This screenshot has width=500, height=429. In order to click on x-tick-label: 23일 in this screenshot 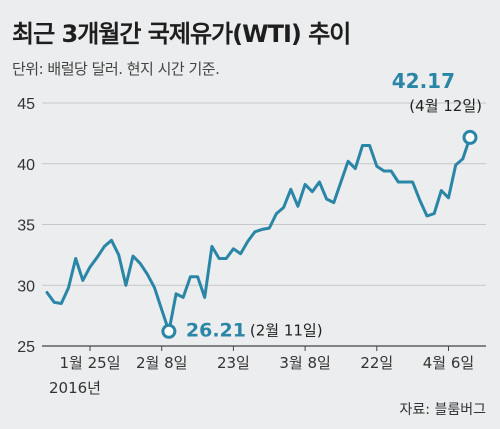, I will do `click(233, 363)`.